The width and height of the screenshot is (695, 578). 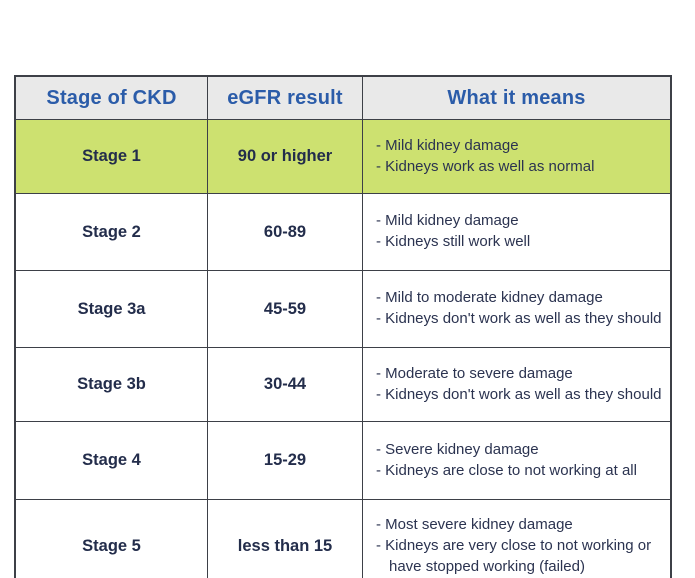 What do you see at coordinates (485, 166) in the screenshot?
I see `meaning-line: - Kidneys work as well as normal` at bounding box center [485, 166].